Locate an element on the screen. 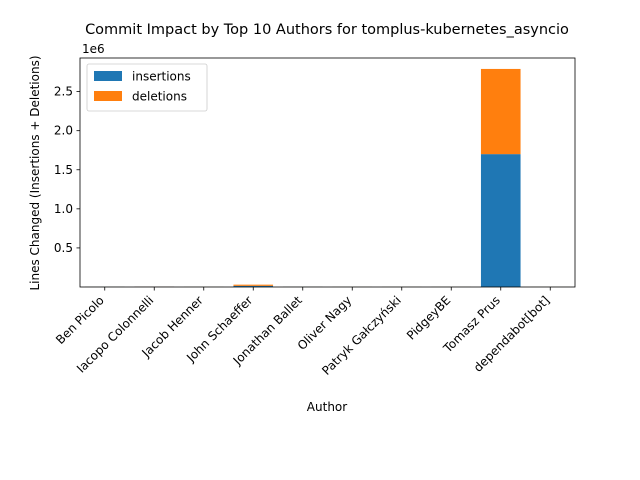 This screenshot has width=640, height=480. legend-label-insertions: insertions is located at coordinates (161, 77).